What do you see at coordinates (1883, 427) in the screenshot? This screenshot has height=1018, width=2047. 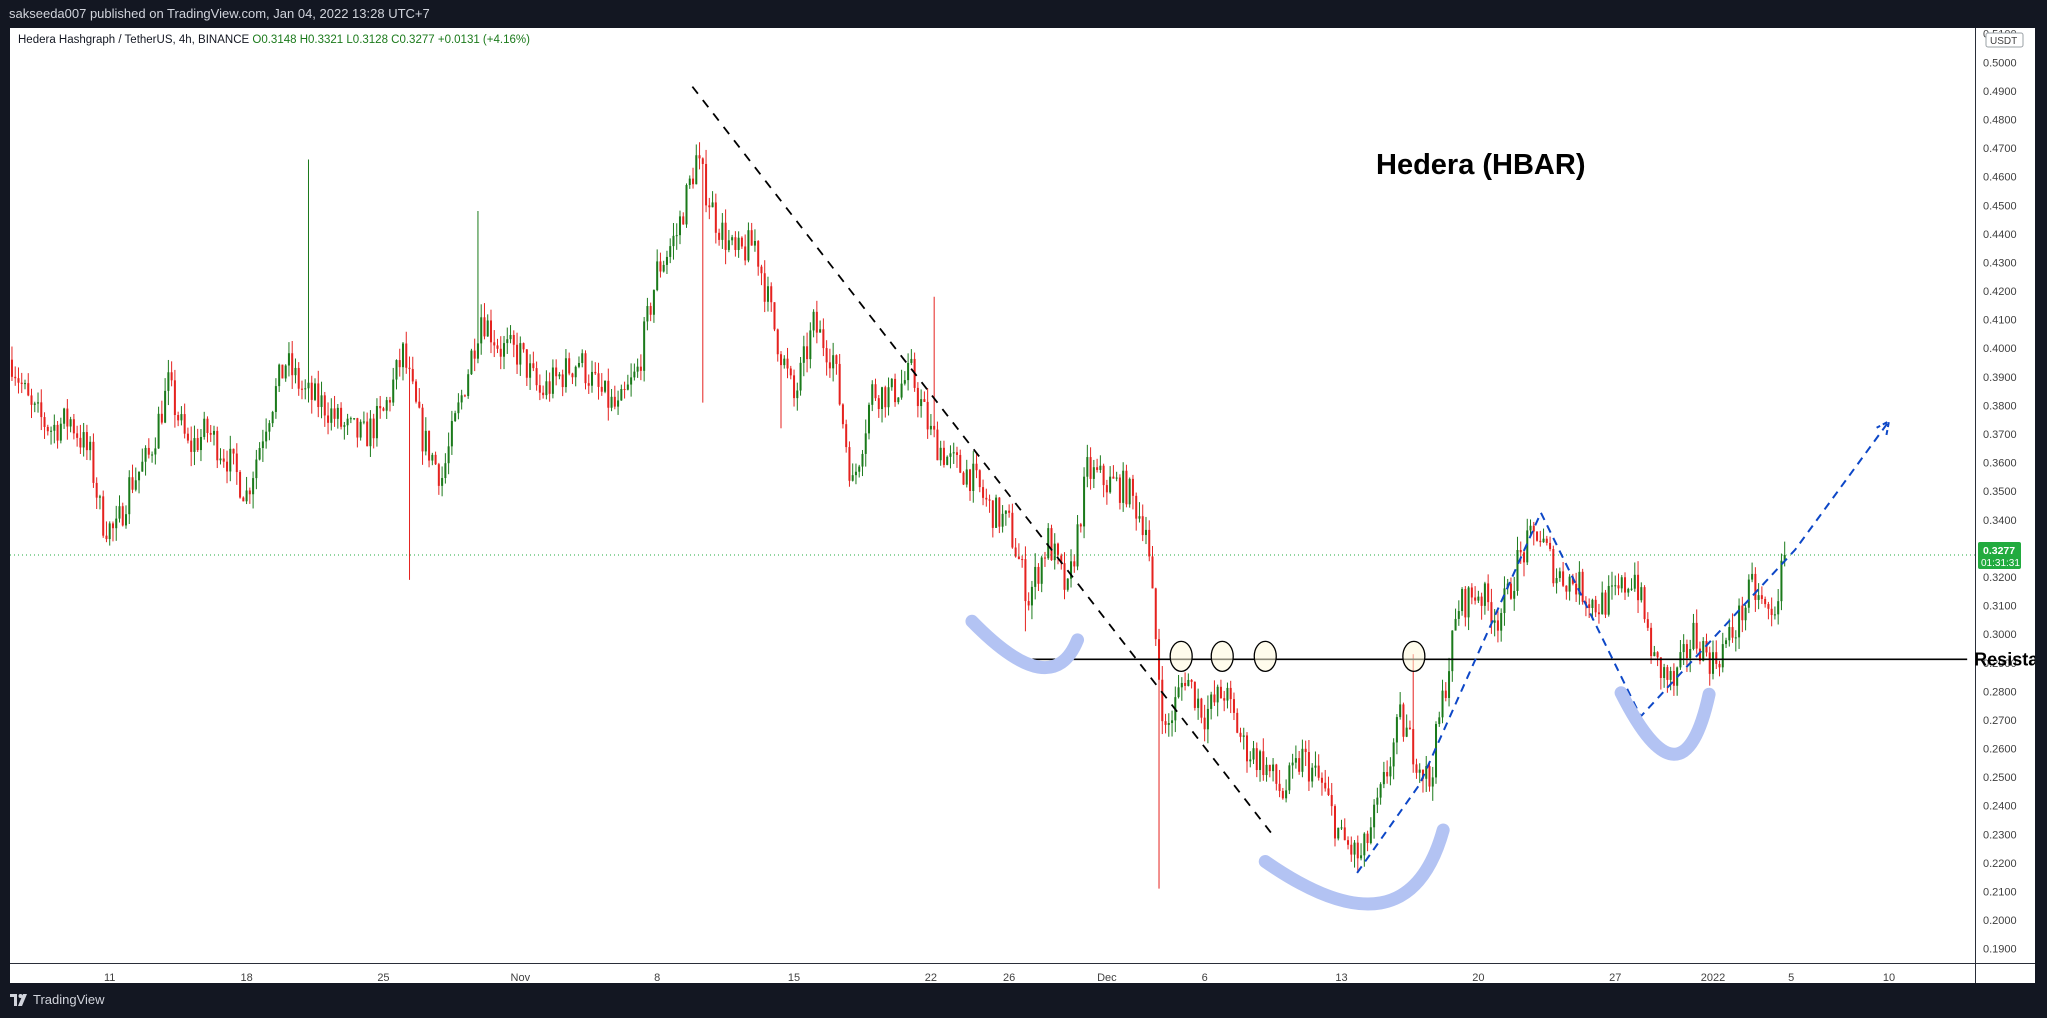 I see `wave-arrowhead` at bounding box center [1883, 427].